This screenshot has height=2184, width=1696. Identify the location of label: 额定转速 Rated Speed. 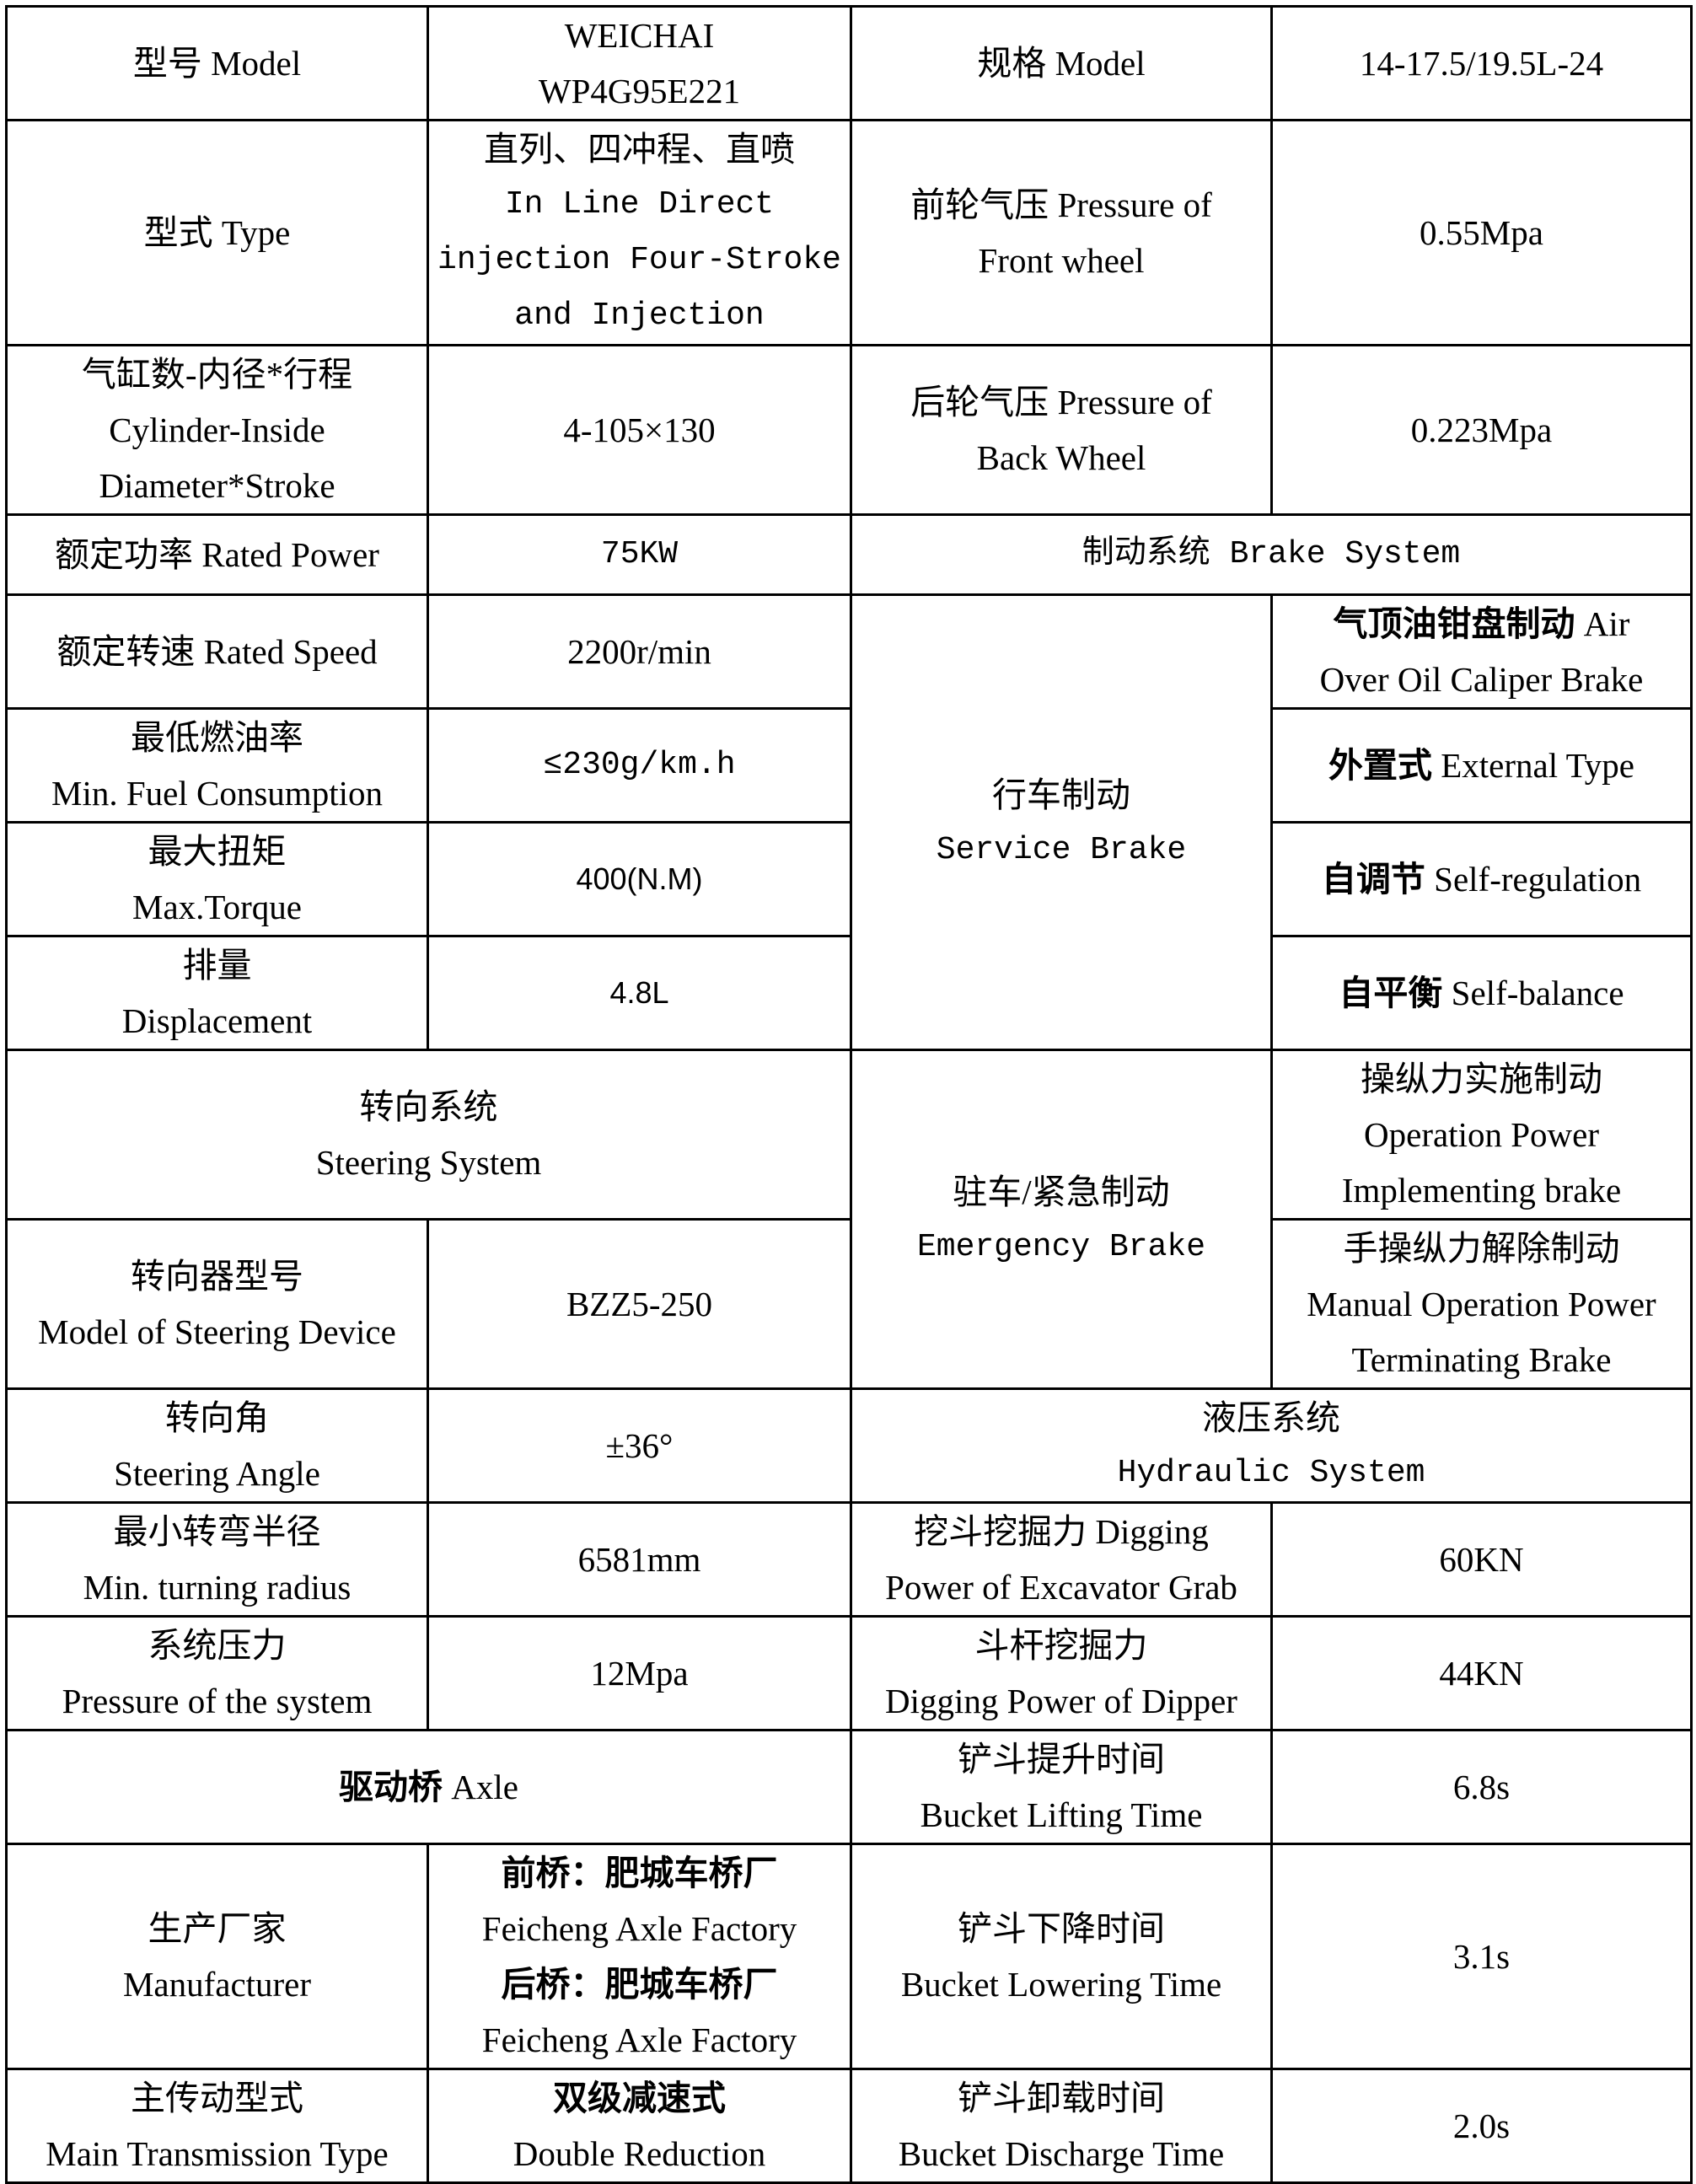
(217, 651).